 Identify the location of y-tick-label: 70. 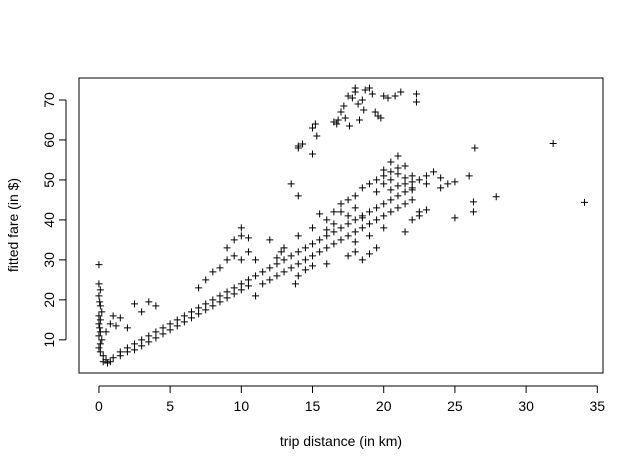
(49, 100).